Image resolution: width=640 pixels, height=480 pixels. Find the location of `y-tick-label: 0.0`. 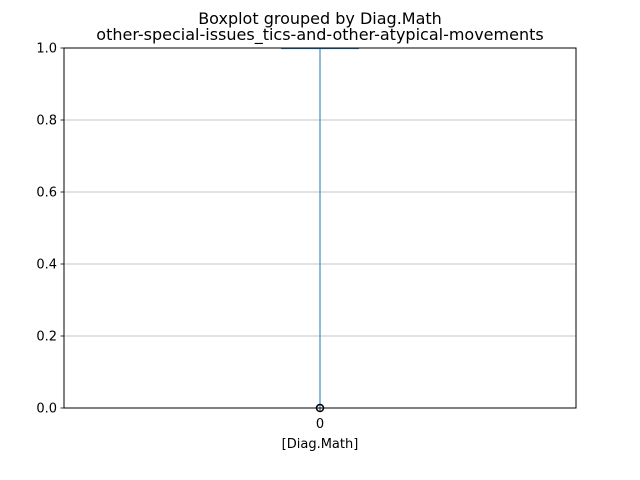

y-tick-label: 0.0 is located at coordinates (46, 409).